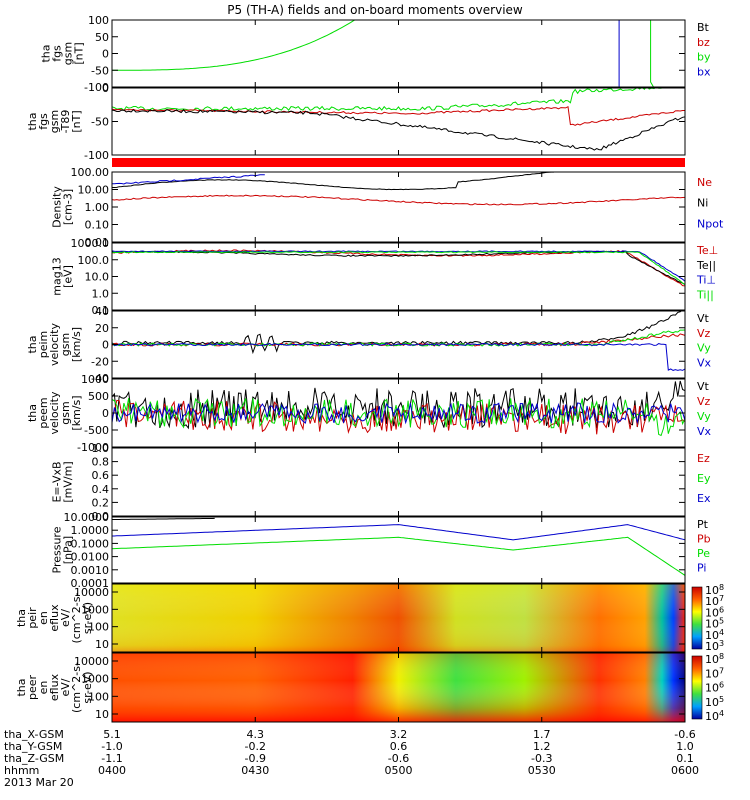 The height and width of the screenshot is (800, 750). I want to click on y-tick-label: 10000, so click(91, 661).